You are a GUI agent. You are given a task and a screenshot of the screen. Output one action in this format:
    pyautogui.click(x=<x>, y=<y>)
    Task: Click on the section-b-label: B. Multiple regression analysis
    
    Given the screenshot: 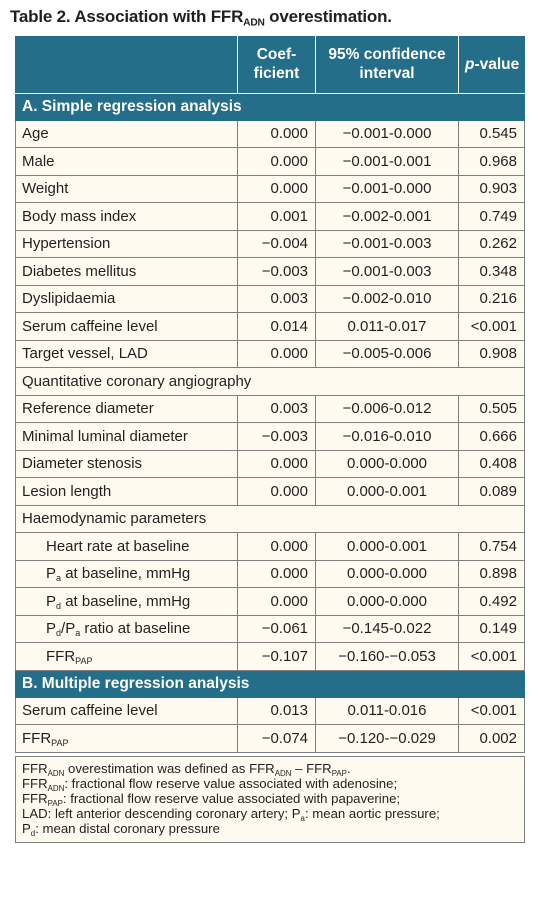 What is the action you would take?
    pyautogui.click(x=270, y=683)
    